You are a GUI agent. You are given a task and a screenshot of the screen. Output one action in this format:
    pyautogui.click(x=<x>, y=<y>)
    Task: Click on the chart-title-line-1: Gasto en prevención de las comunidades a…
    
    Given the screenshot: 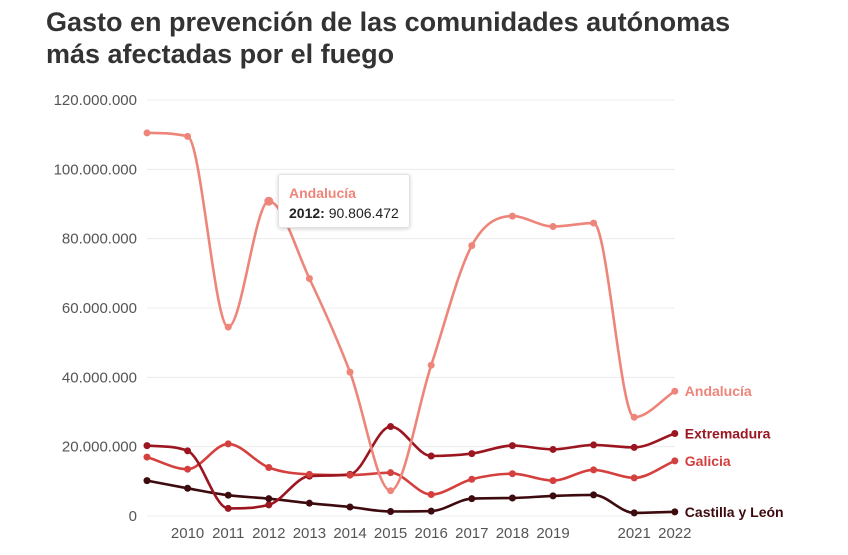 What is the action you would take?
    pyautogui.click(x=388, y=22)
    